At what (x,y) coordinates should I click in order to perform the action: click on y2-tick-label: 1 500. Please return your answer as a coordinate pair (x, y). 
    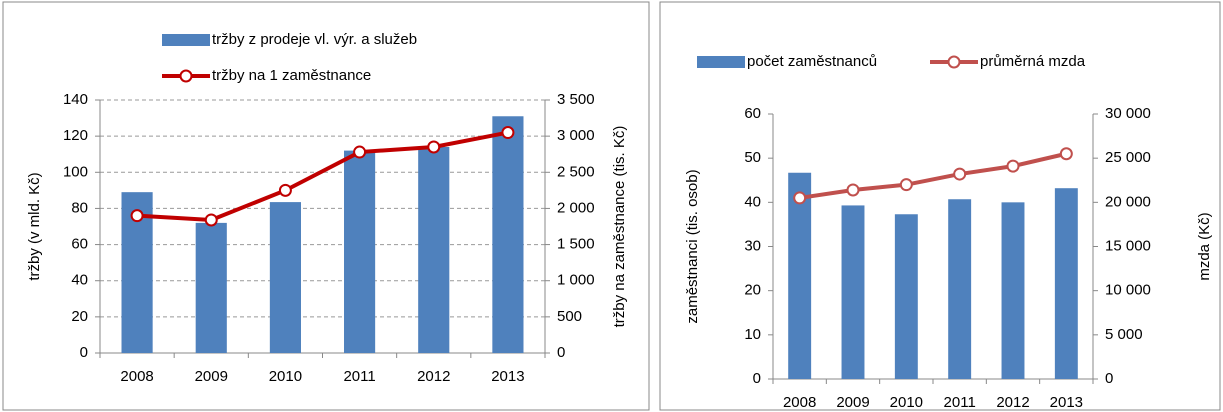
    Looking at the image, I should click on (576, 244).